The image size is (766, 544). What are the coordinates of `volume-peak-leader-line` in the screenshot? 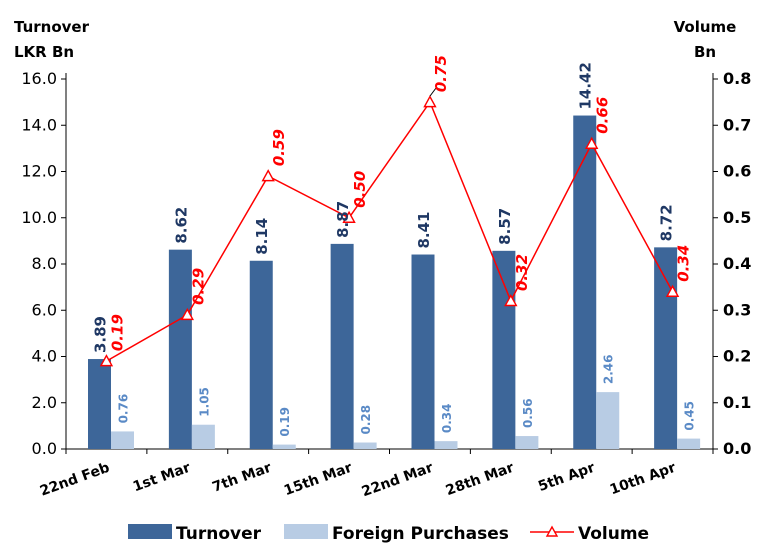 It's located at (433, 92).